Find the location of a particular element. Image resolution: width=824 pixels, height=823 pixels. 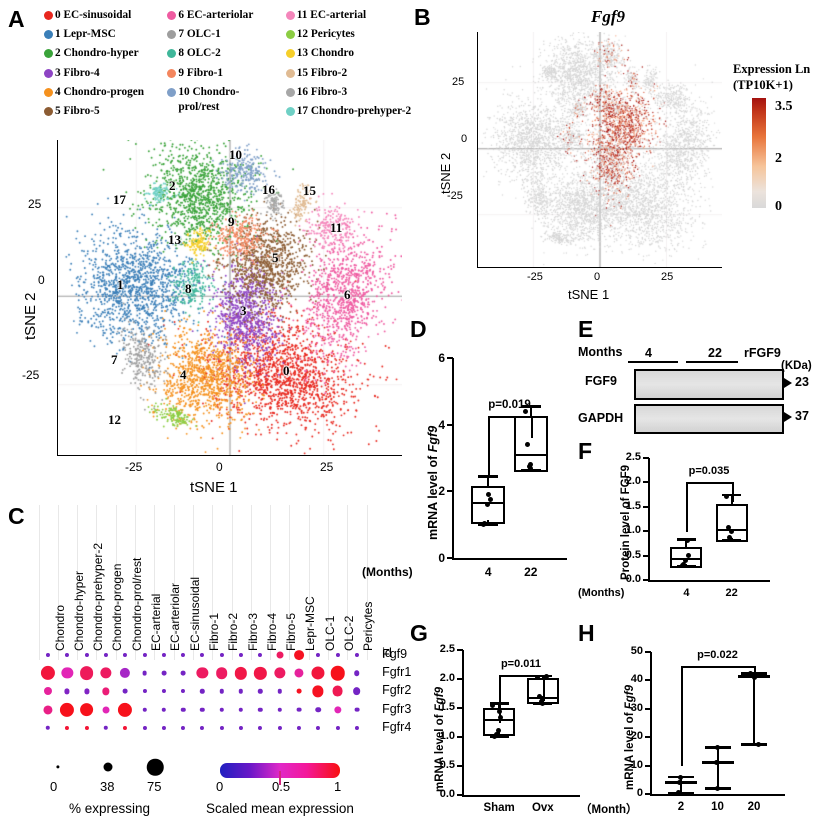

x-category-label: Sham is located at coordinates (499, 808).